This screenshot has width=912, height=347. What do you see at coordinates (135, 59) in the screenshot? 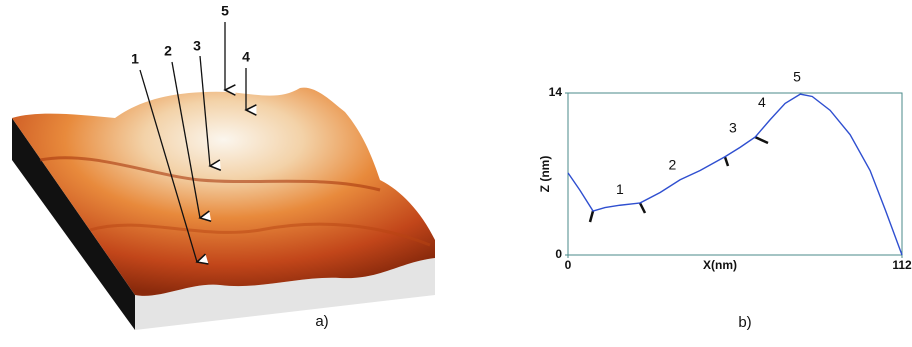
I see `arrow-label: 1` at bounding box center [135, 59].